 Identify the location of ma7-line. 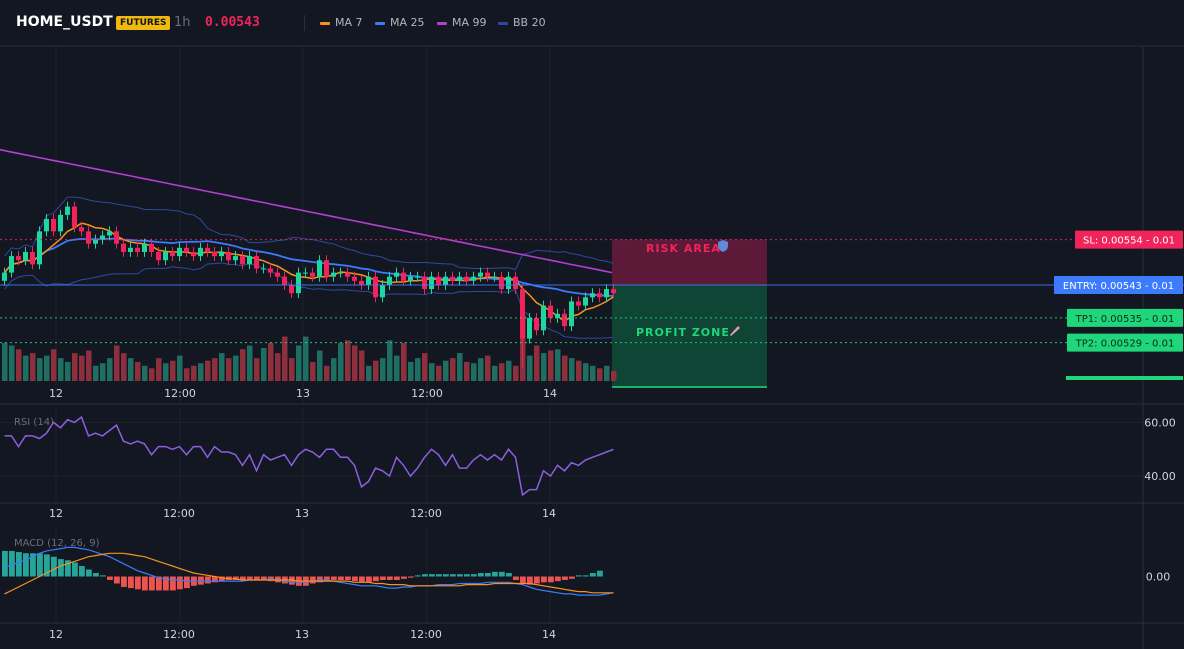
(308, 272).